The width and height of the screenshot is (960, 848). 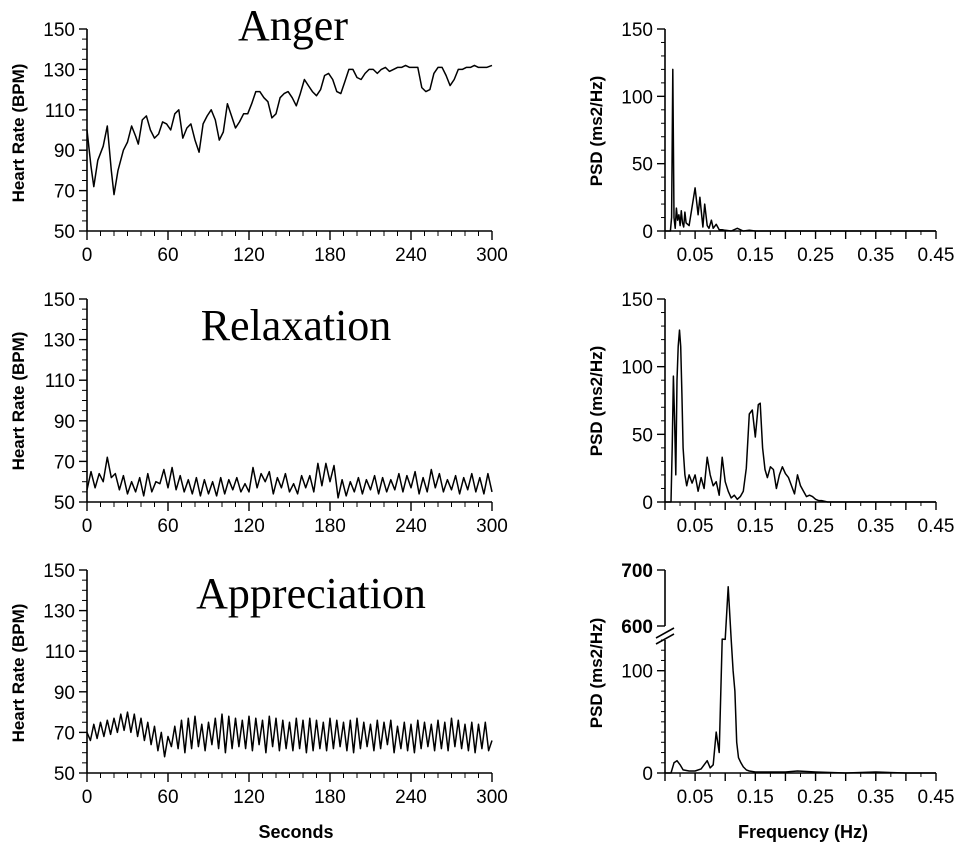 I want to click on appreciation-hr-y-tick-label: 70, so click(x=64, y=733).